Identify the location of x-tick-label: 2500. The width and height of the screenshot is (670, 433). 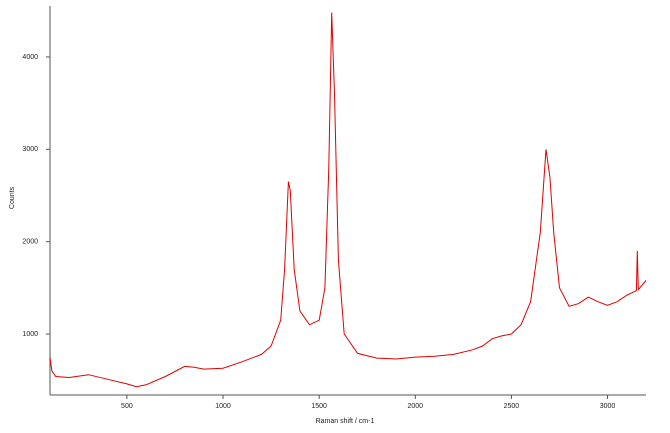
(512, 406).